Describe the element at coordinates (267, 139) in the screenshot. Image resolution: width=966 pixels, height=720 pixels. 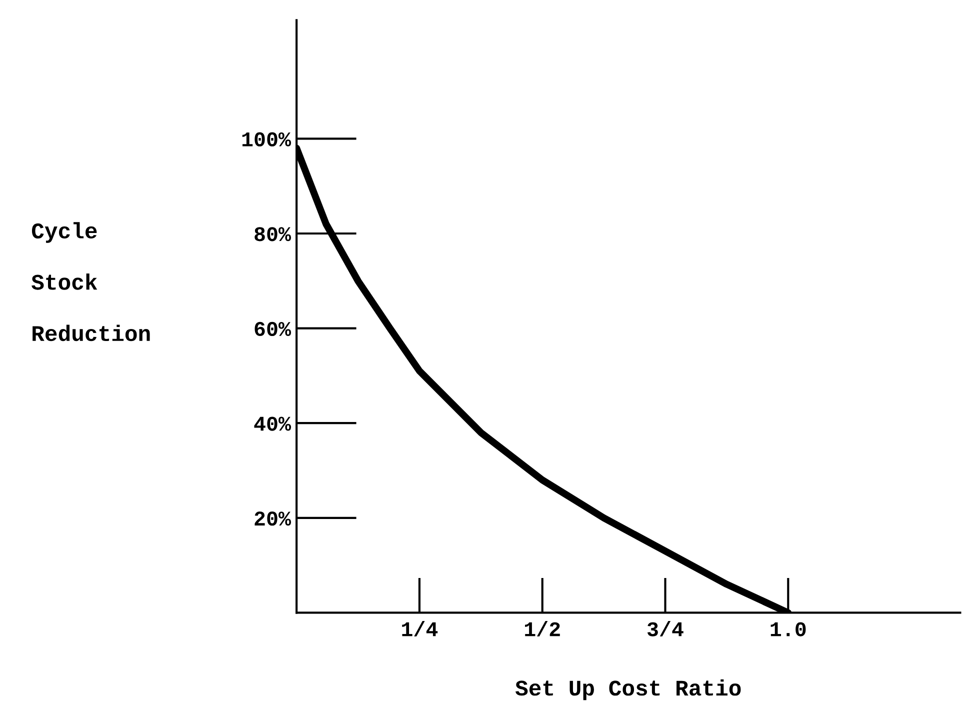
I see `y-tick-label: 100%` at that location.